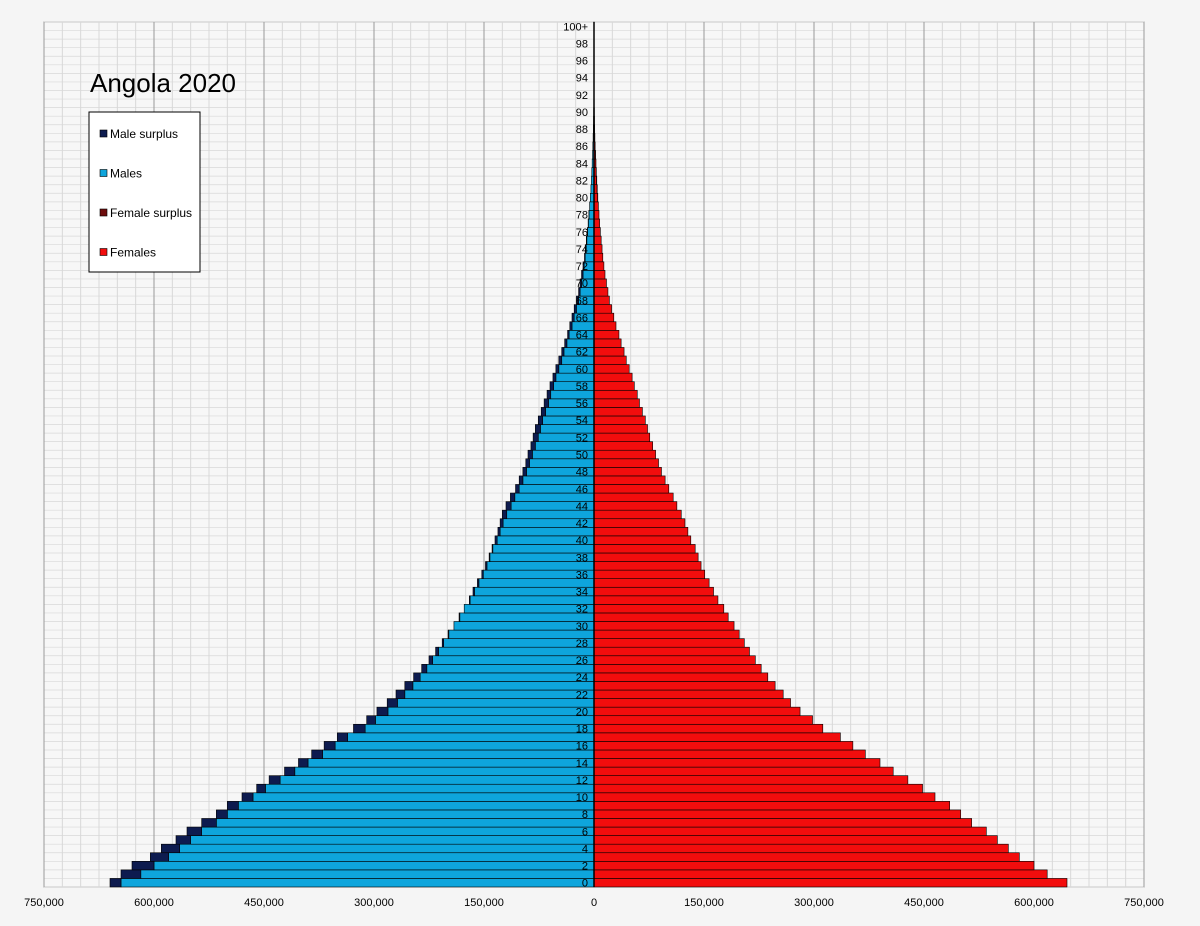  What do you see at coordinates (582, 781) in the screenshot?
I see `y-tick-label: 12` at bounding box center [582, 781].